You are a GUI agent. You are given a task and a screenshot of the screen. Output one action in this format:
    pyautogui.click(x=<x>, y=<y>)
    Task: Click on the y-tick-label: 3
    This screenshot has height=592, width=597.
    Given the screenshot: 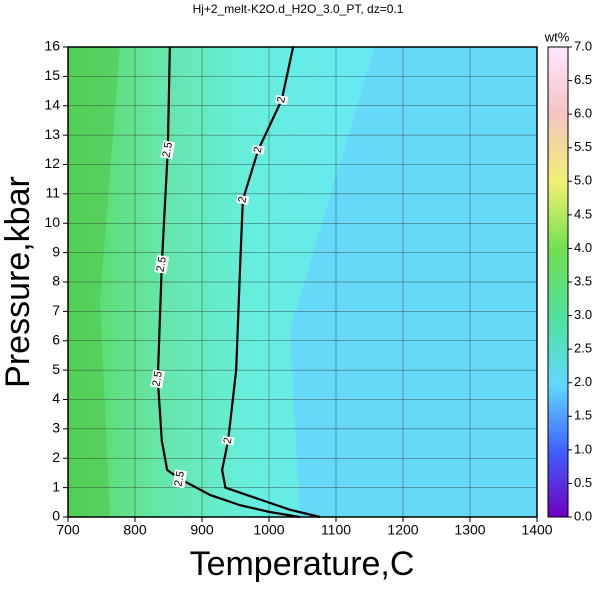 What is the action you would take?
    pyautogui.click(x=56, y=428)
    